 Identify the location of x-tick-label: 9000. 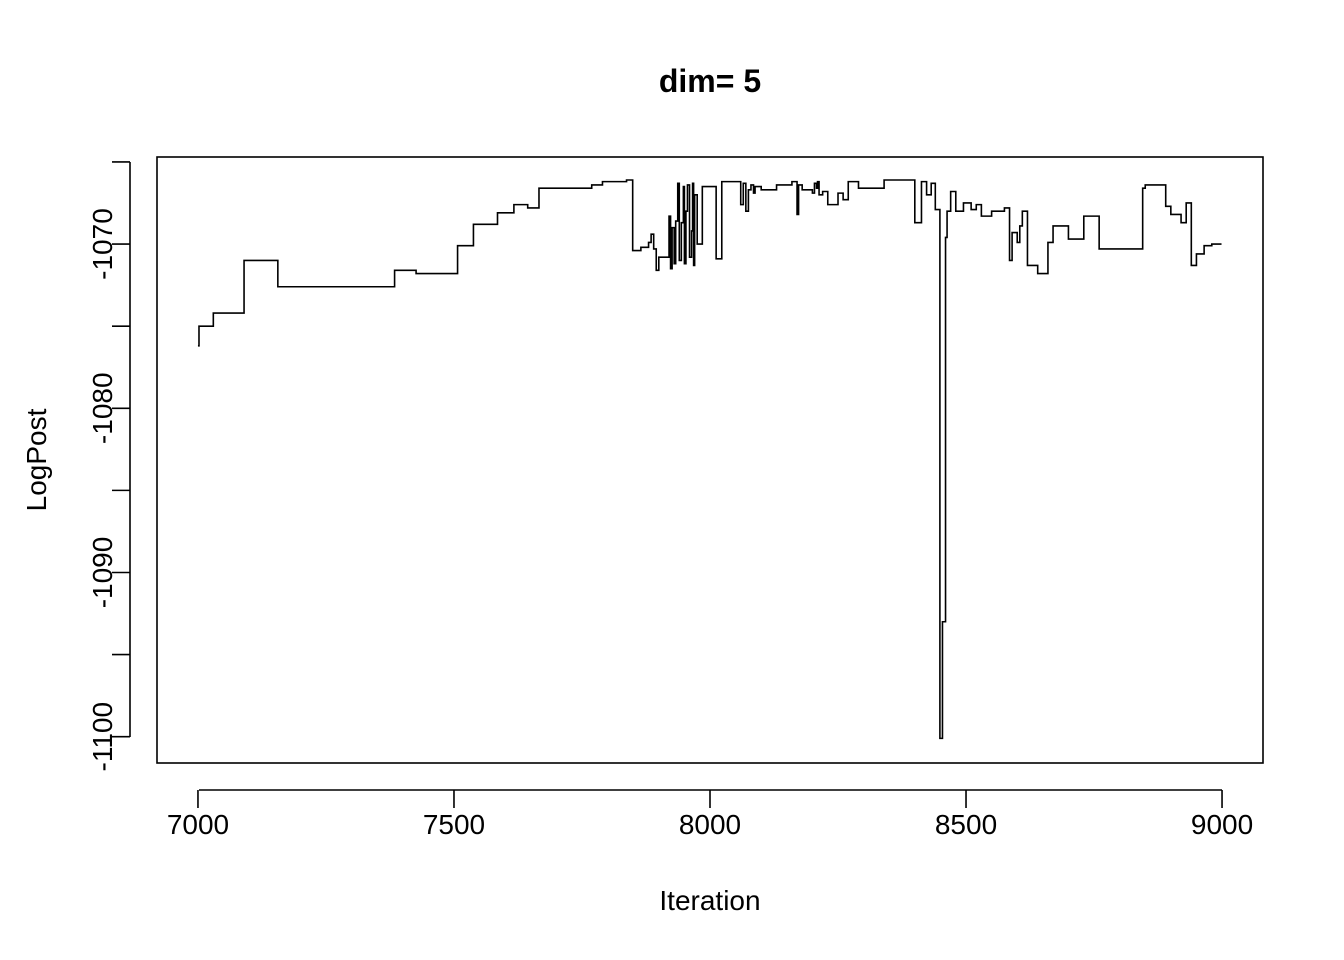
(1222, 824).